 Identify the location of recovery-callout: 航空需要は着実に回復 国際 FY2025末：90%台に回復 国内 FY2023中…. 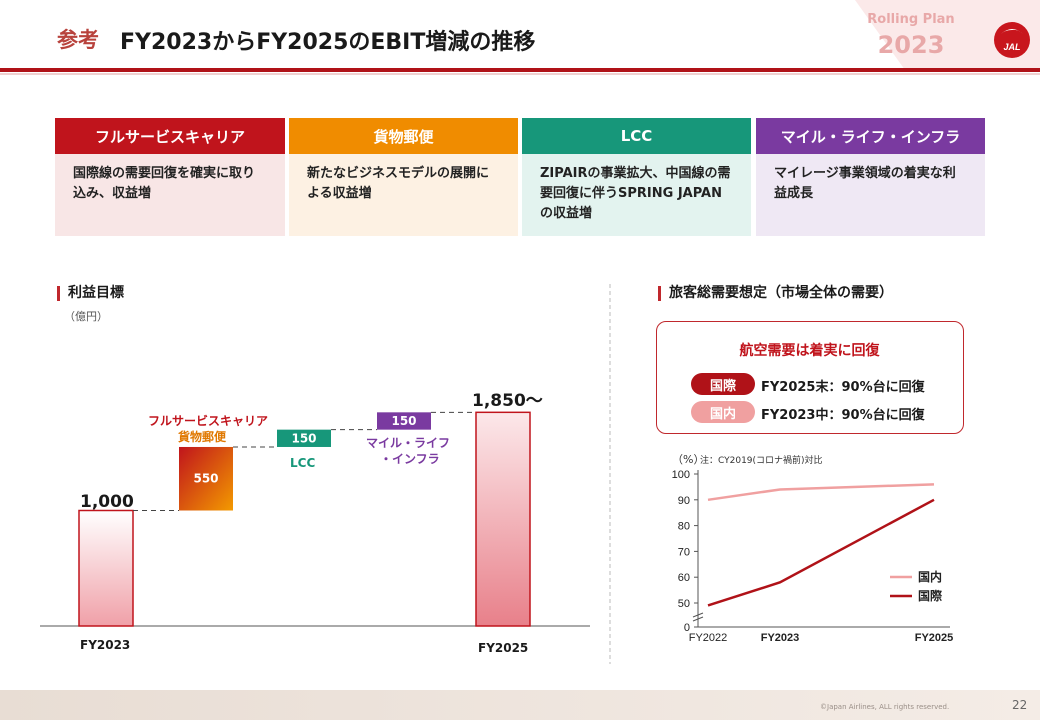
(810, 377).